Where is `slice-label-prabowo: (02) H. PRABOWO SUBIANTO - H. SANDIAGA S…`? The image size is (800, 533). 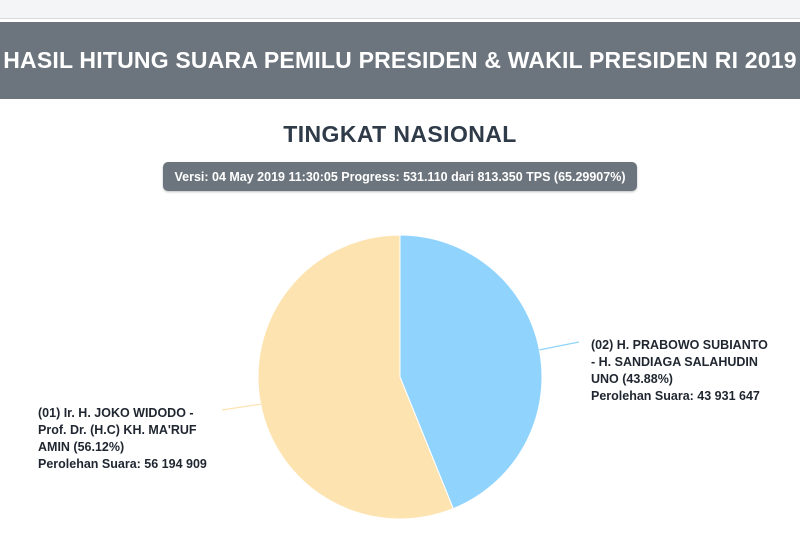 slice-label-prabowo: (02) H. PRABOWO SUBIANTO - H. SANDIAGA S… is located at coordinates (691, 371).